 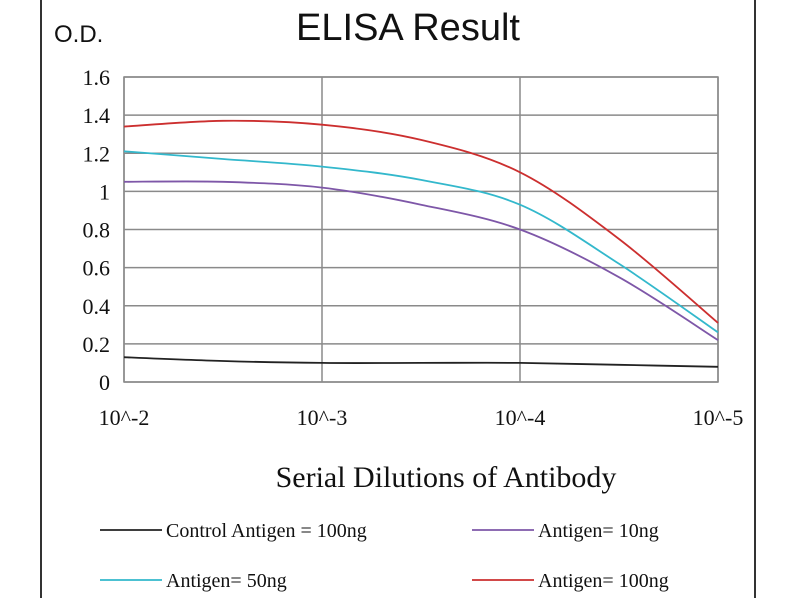 I want to click on x-axis-label: Serial Dilutions of Antibody, so click(x=446, y=477).